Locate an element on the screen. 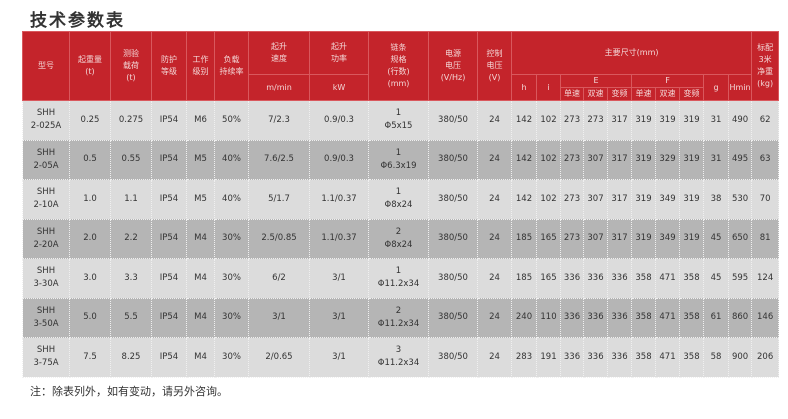  header-F-single: 单速 is located at coordinates (643, 94).